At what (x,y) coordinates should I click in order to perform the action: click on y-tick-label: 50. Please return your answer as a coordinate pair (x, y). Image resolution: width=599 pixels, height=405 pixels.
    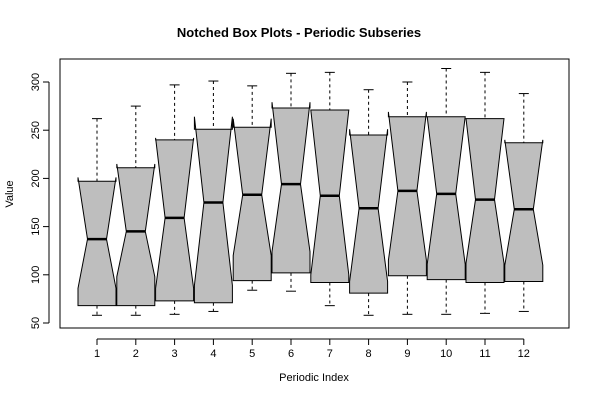
    Looking at the image, I should click on (36, 323).